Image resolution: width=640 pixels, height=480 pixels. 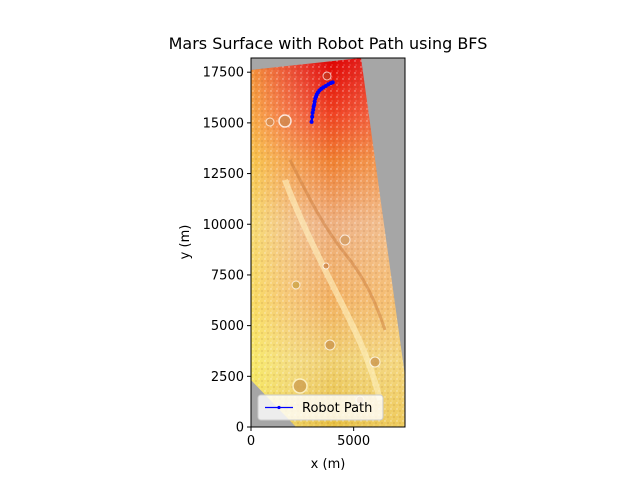 I want to click on y-tick-label: 2500, so click(x=227, y=377).